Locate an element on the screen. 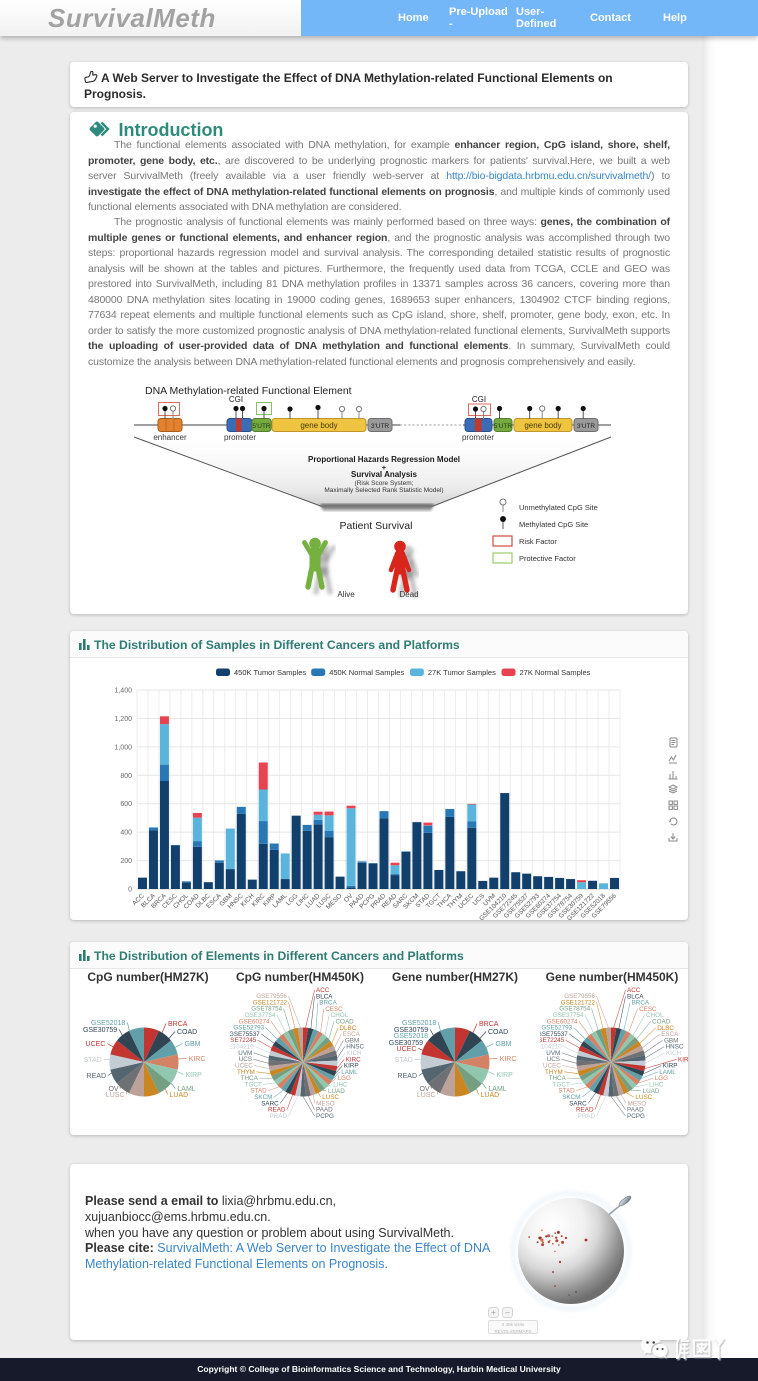 The image size is (758, 1381). svg-text: UCS is located at coordinates (553, 1059).